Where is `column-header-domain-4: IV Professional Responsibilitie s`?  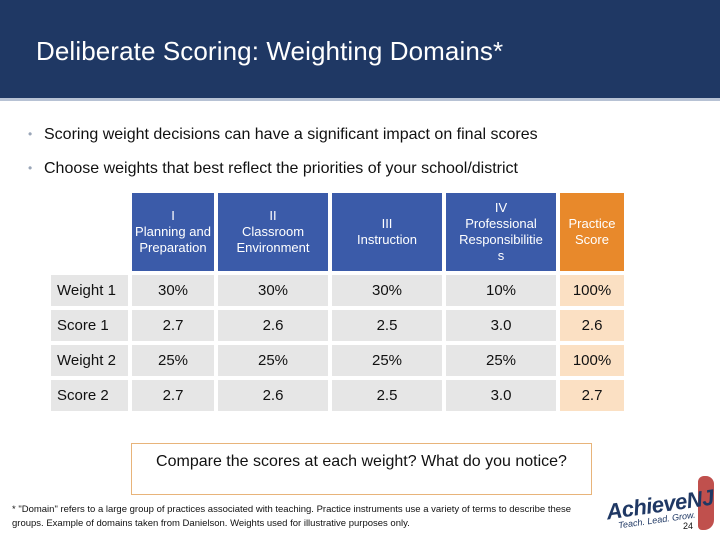
column-header-domain-4: IV Professional Responsibilitie s is located at coordinates (501, 232).